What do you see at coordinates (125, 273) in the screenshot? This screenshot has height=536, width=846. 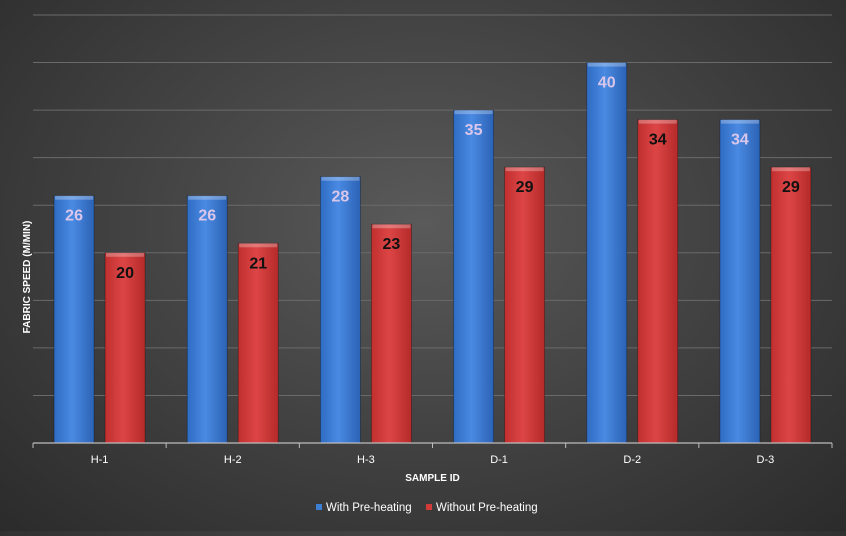 I see `data-label: 20` at bounding box center [125, 273].